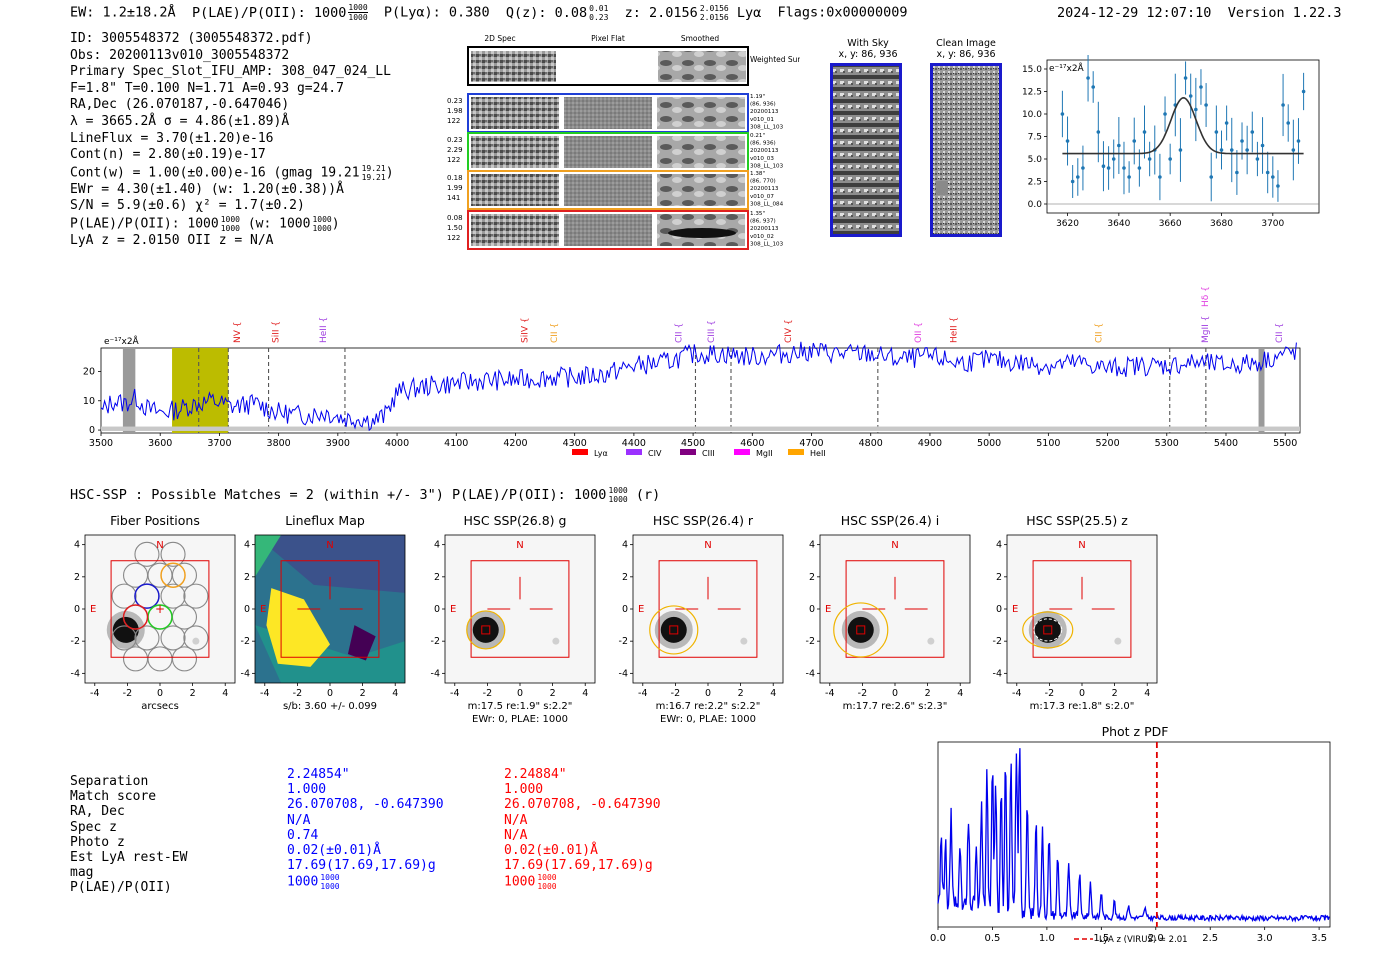  Describe the element at coordinates (702, 233) in the screenshot. I see `spec2d-row-emission` at that location.